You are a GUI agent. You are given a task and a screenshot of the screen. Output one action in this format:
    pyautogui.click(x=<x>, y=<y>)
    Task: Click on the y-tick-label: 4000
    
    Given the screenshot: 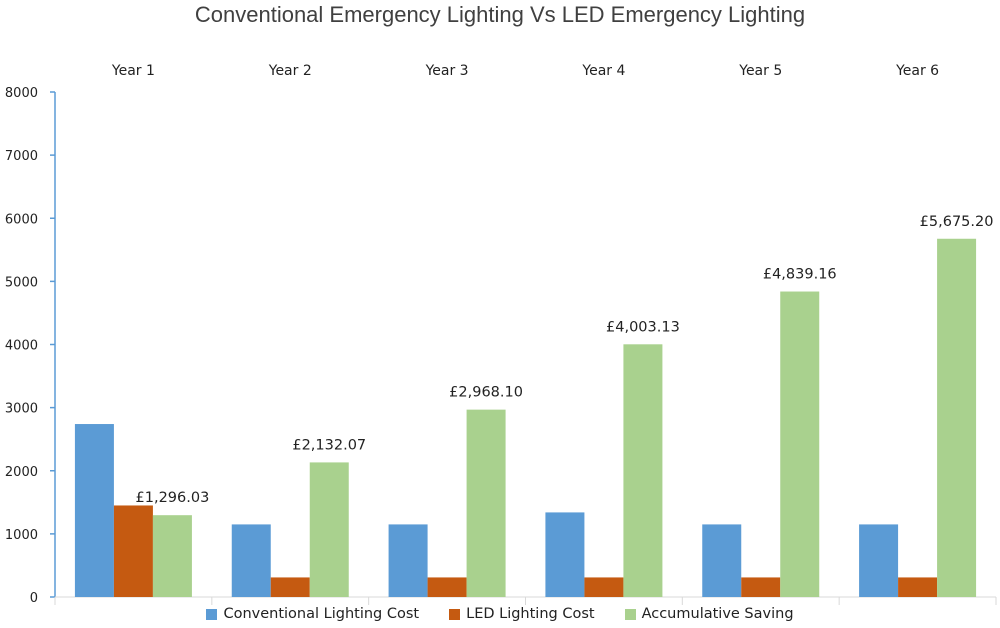 What is the action you would take?
    pyautogui.click(x=21, y=346)
    